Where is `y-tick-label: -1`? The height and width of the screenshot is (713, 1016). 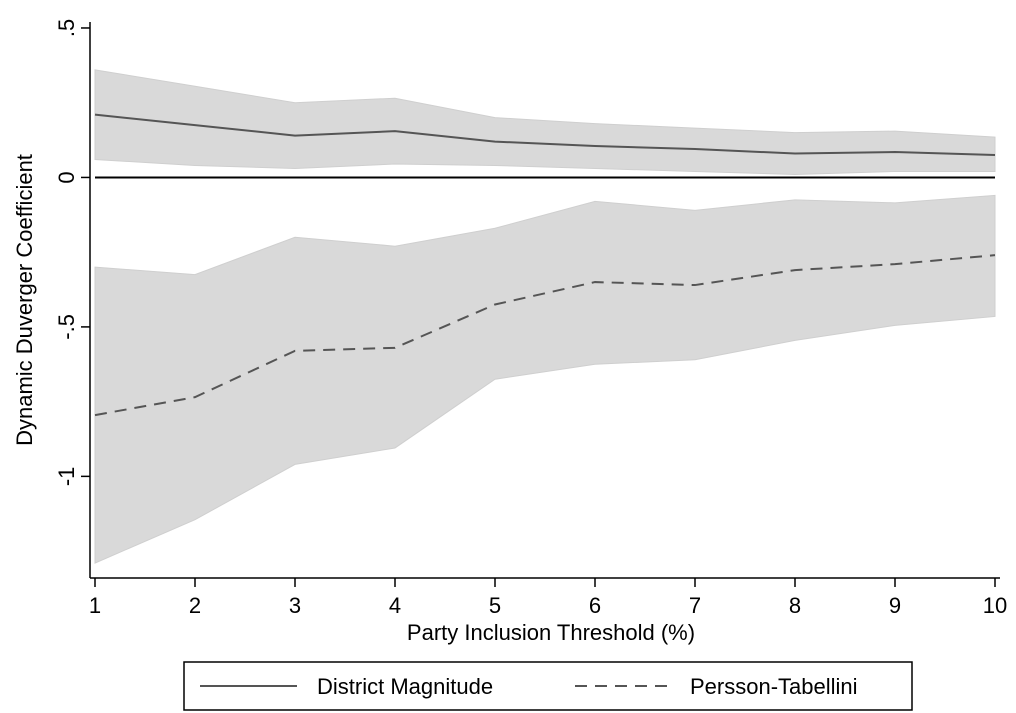
y-tick-label: -1 is located at coordinates (66, 477).